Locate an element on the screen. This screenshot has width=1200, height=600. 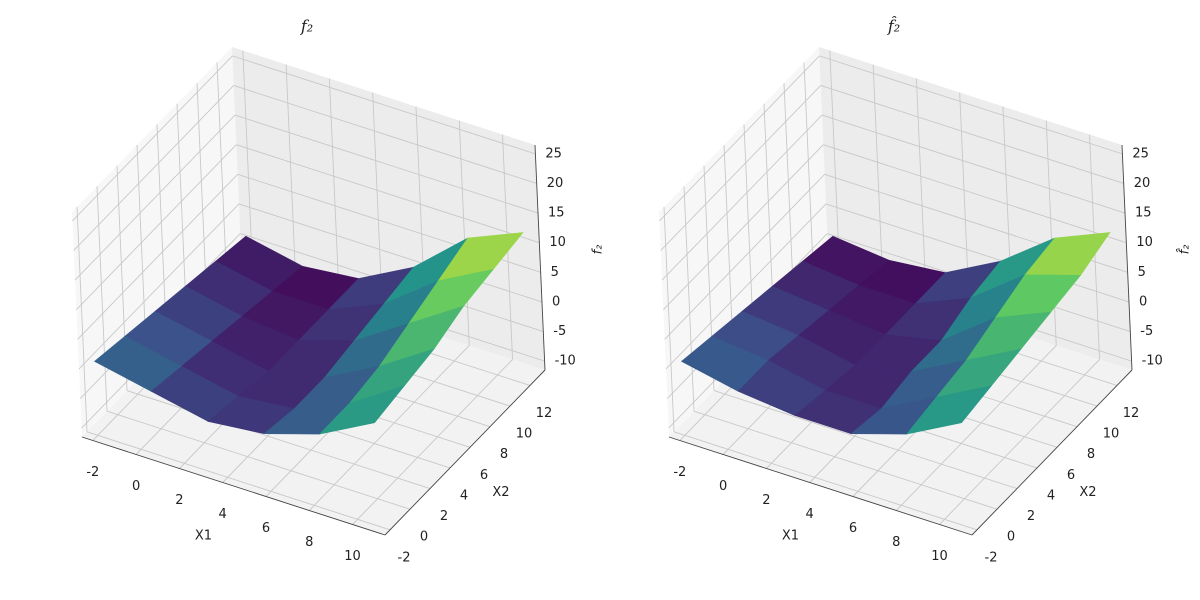
z-axis-label: f̂₂ is located at coordinates (1184, 250).